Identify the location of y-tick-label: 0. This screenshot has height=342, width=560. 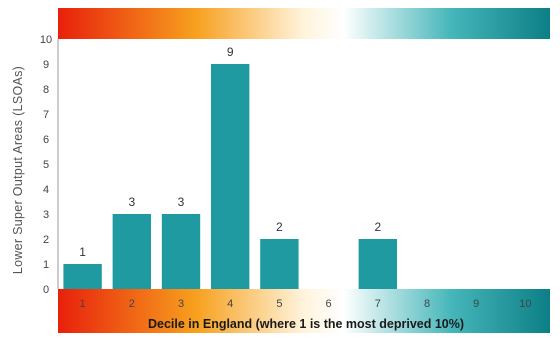
(46, 290).